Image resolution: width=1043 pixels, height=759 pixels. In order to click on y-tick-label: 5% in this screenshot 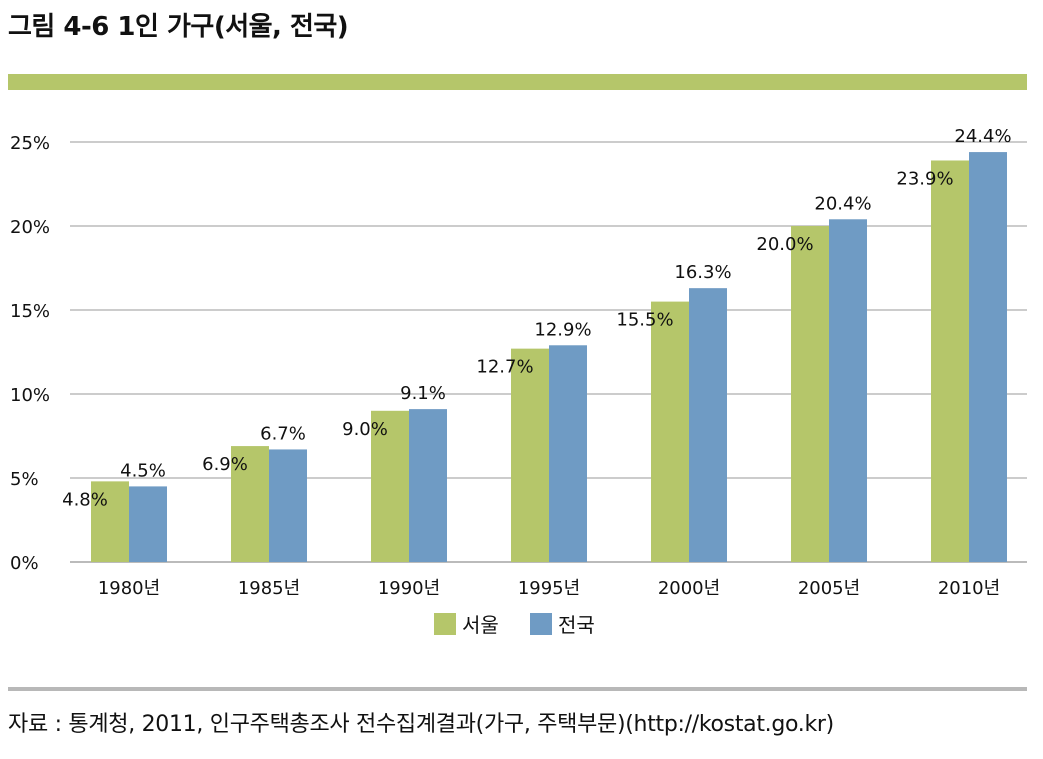, I will do `click(24, 479)`.